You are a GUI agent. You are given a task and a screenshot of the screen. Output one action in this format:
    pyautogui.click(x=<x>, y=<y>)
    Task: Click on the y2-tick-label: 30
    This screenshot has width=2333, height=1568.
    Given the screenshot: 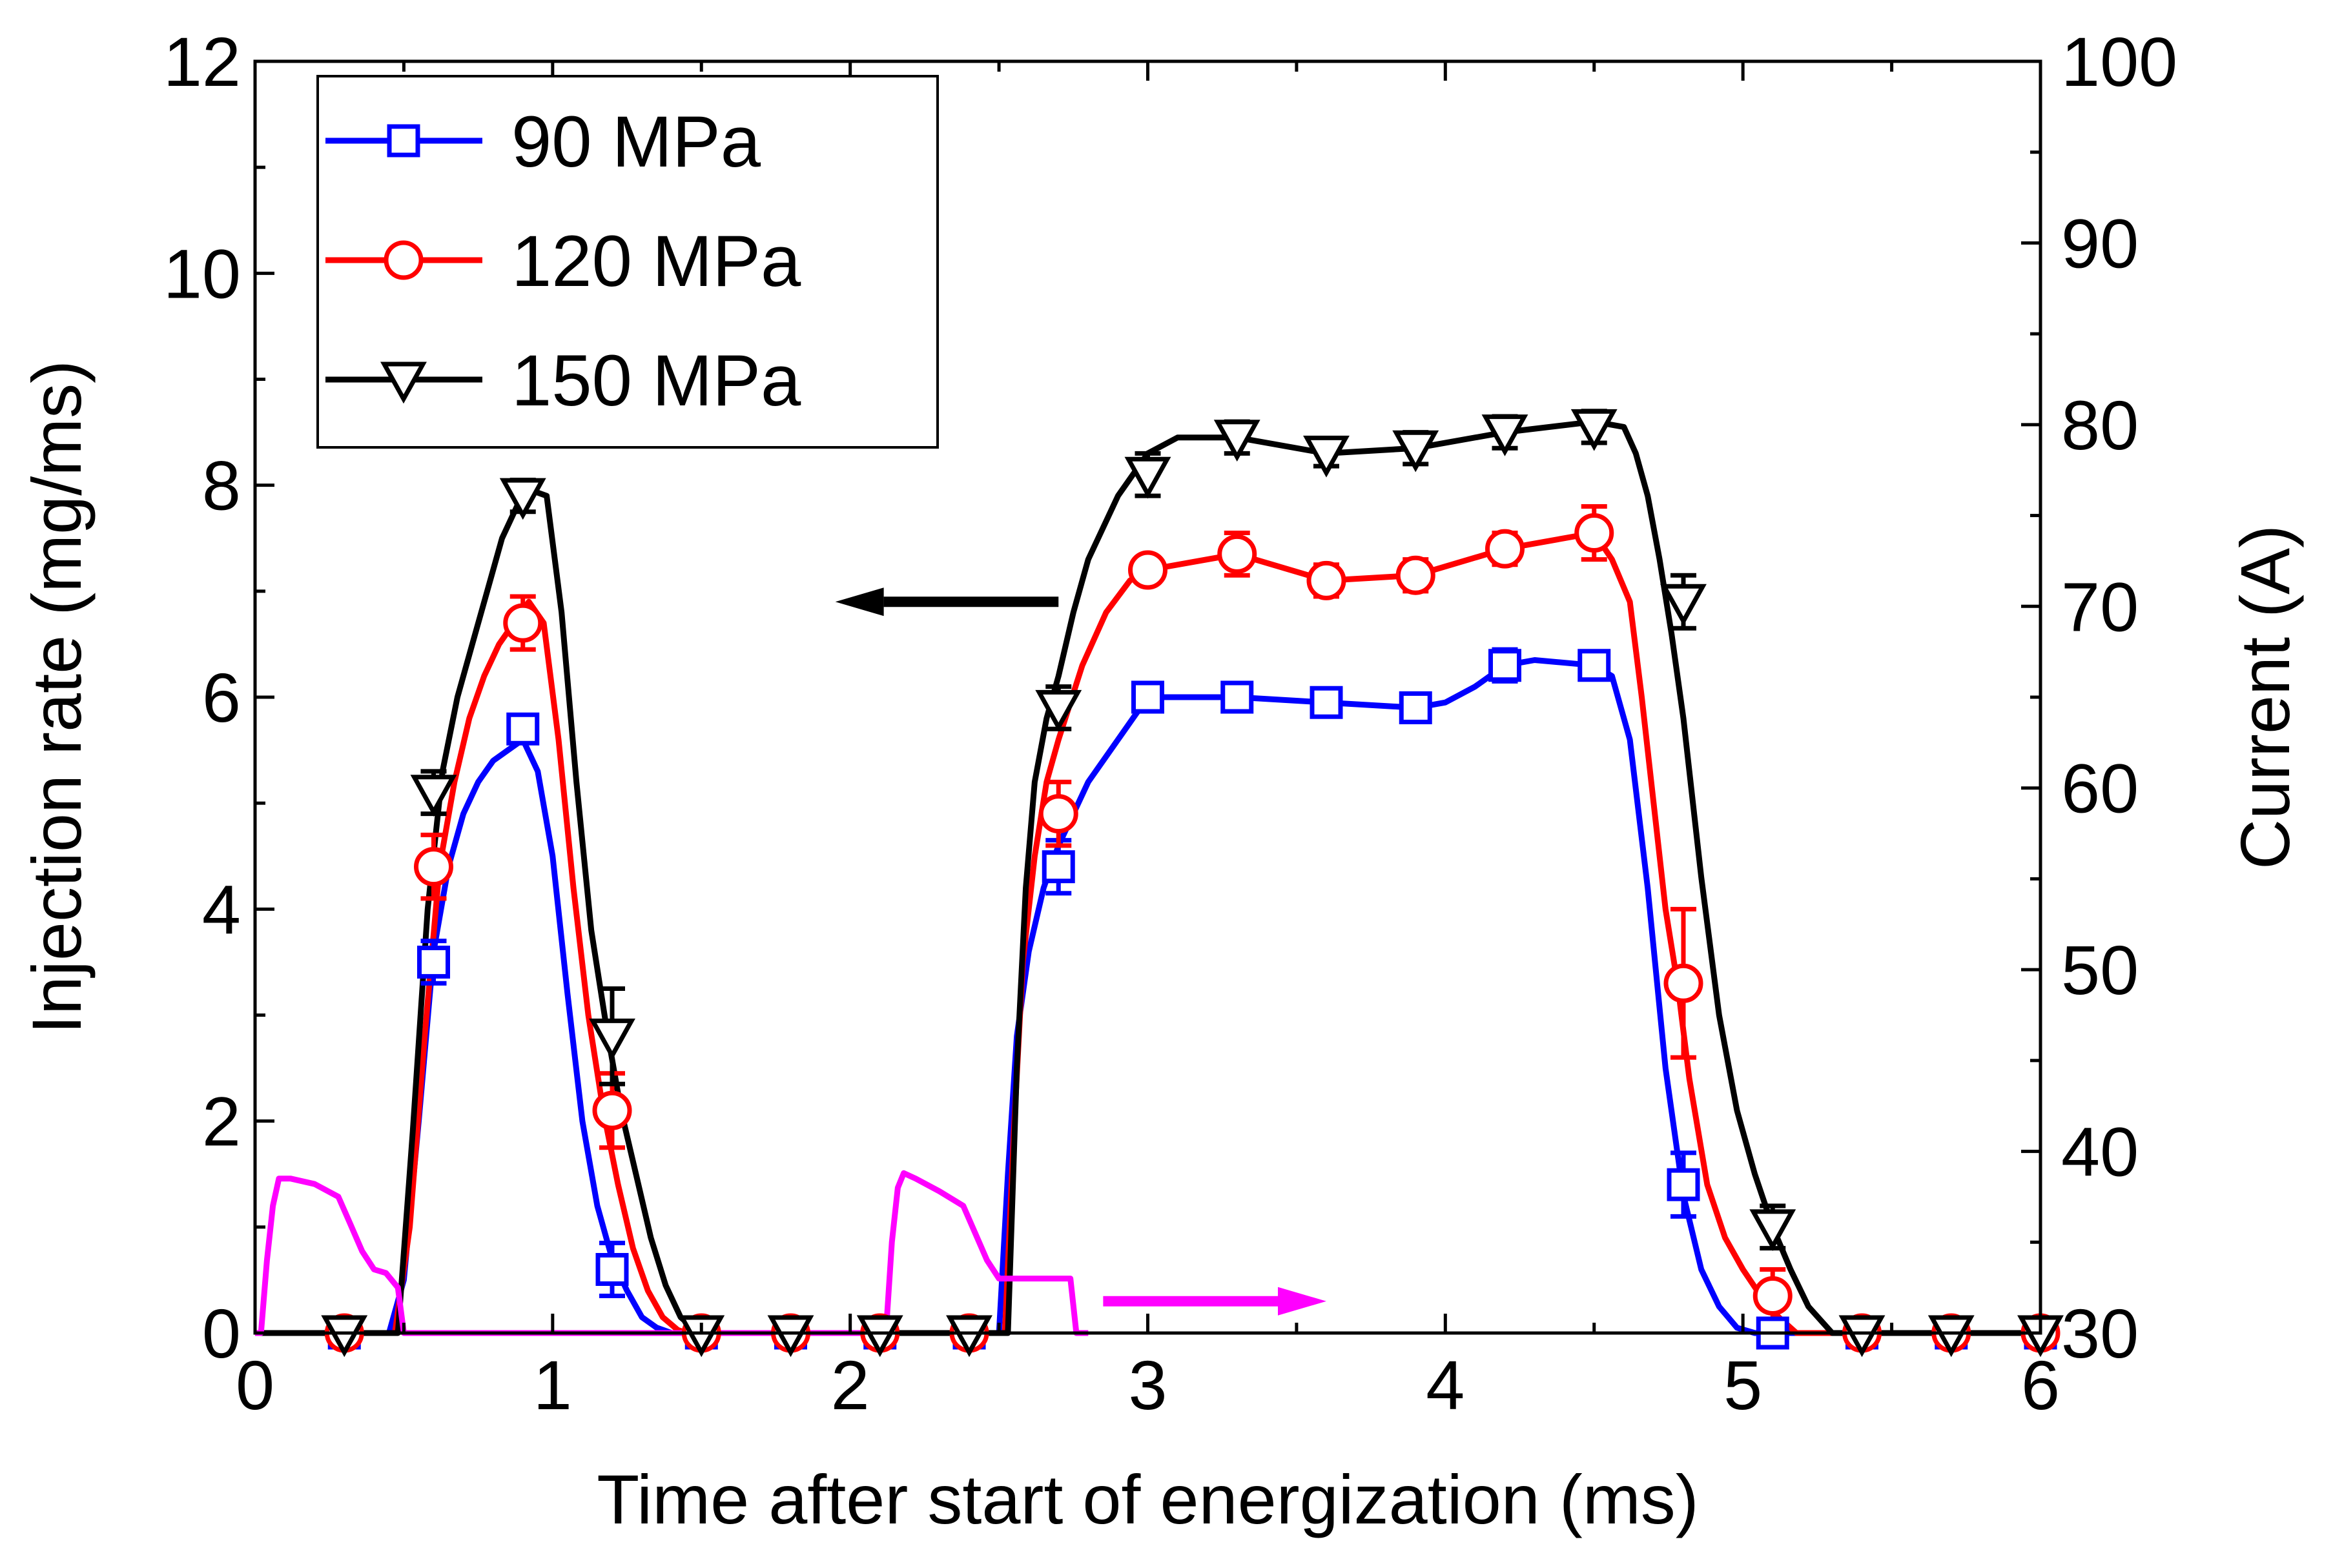 What is the action you would take?
    pyautogui.click(x=2100, y=1333)
    